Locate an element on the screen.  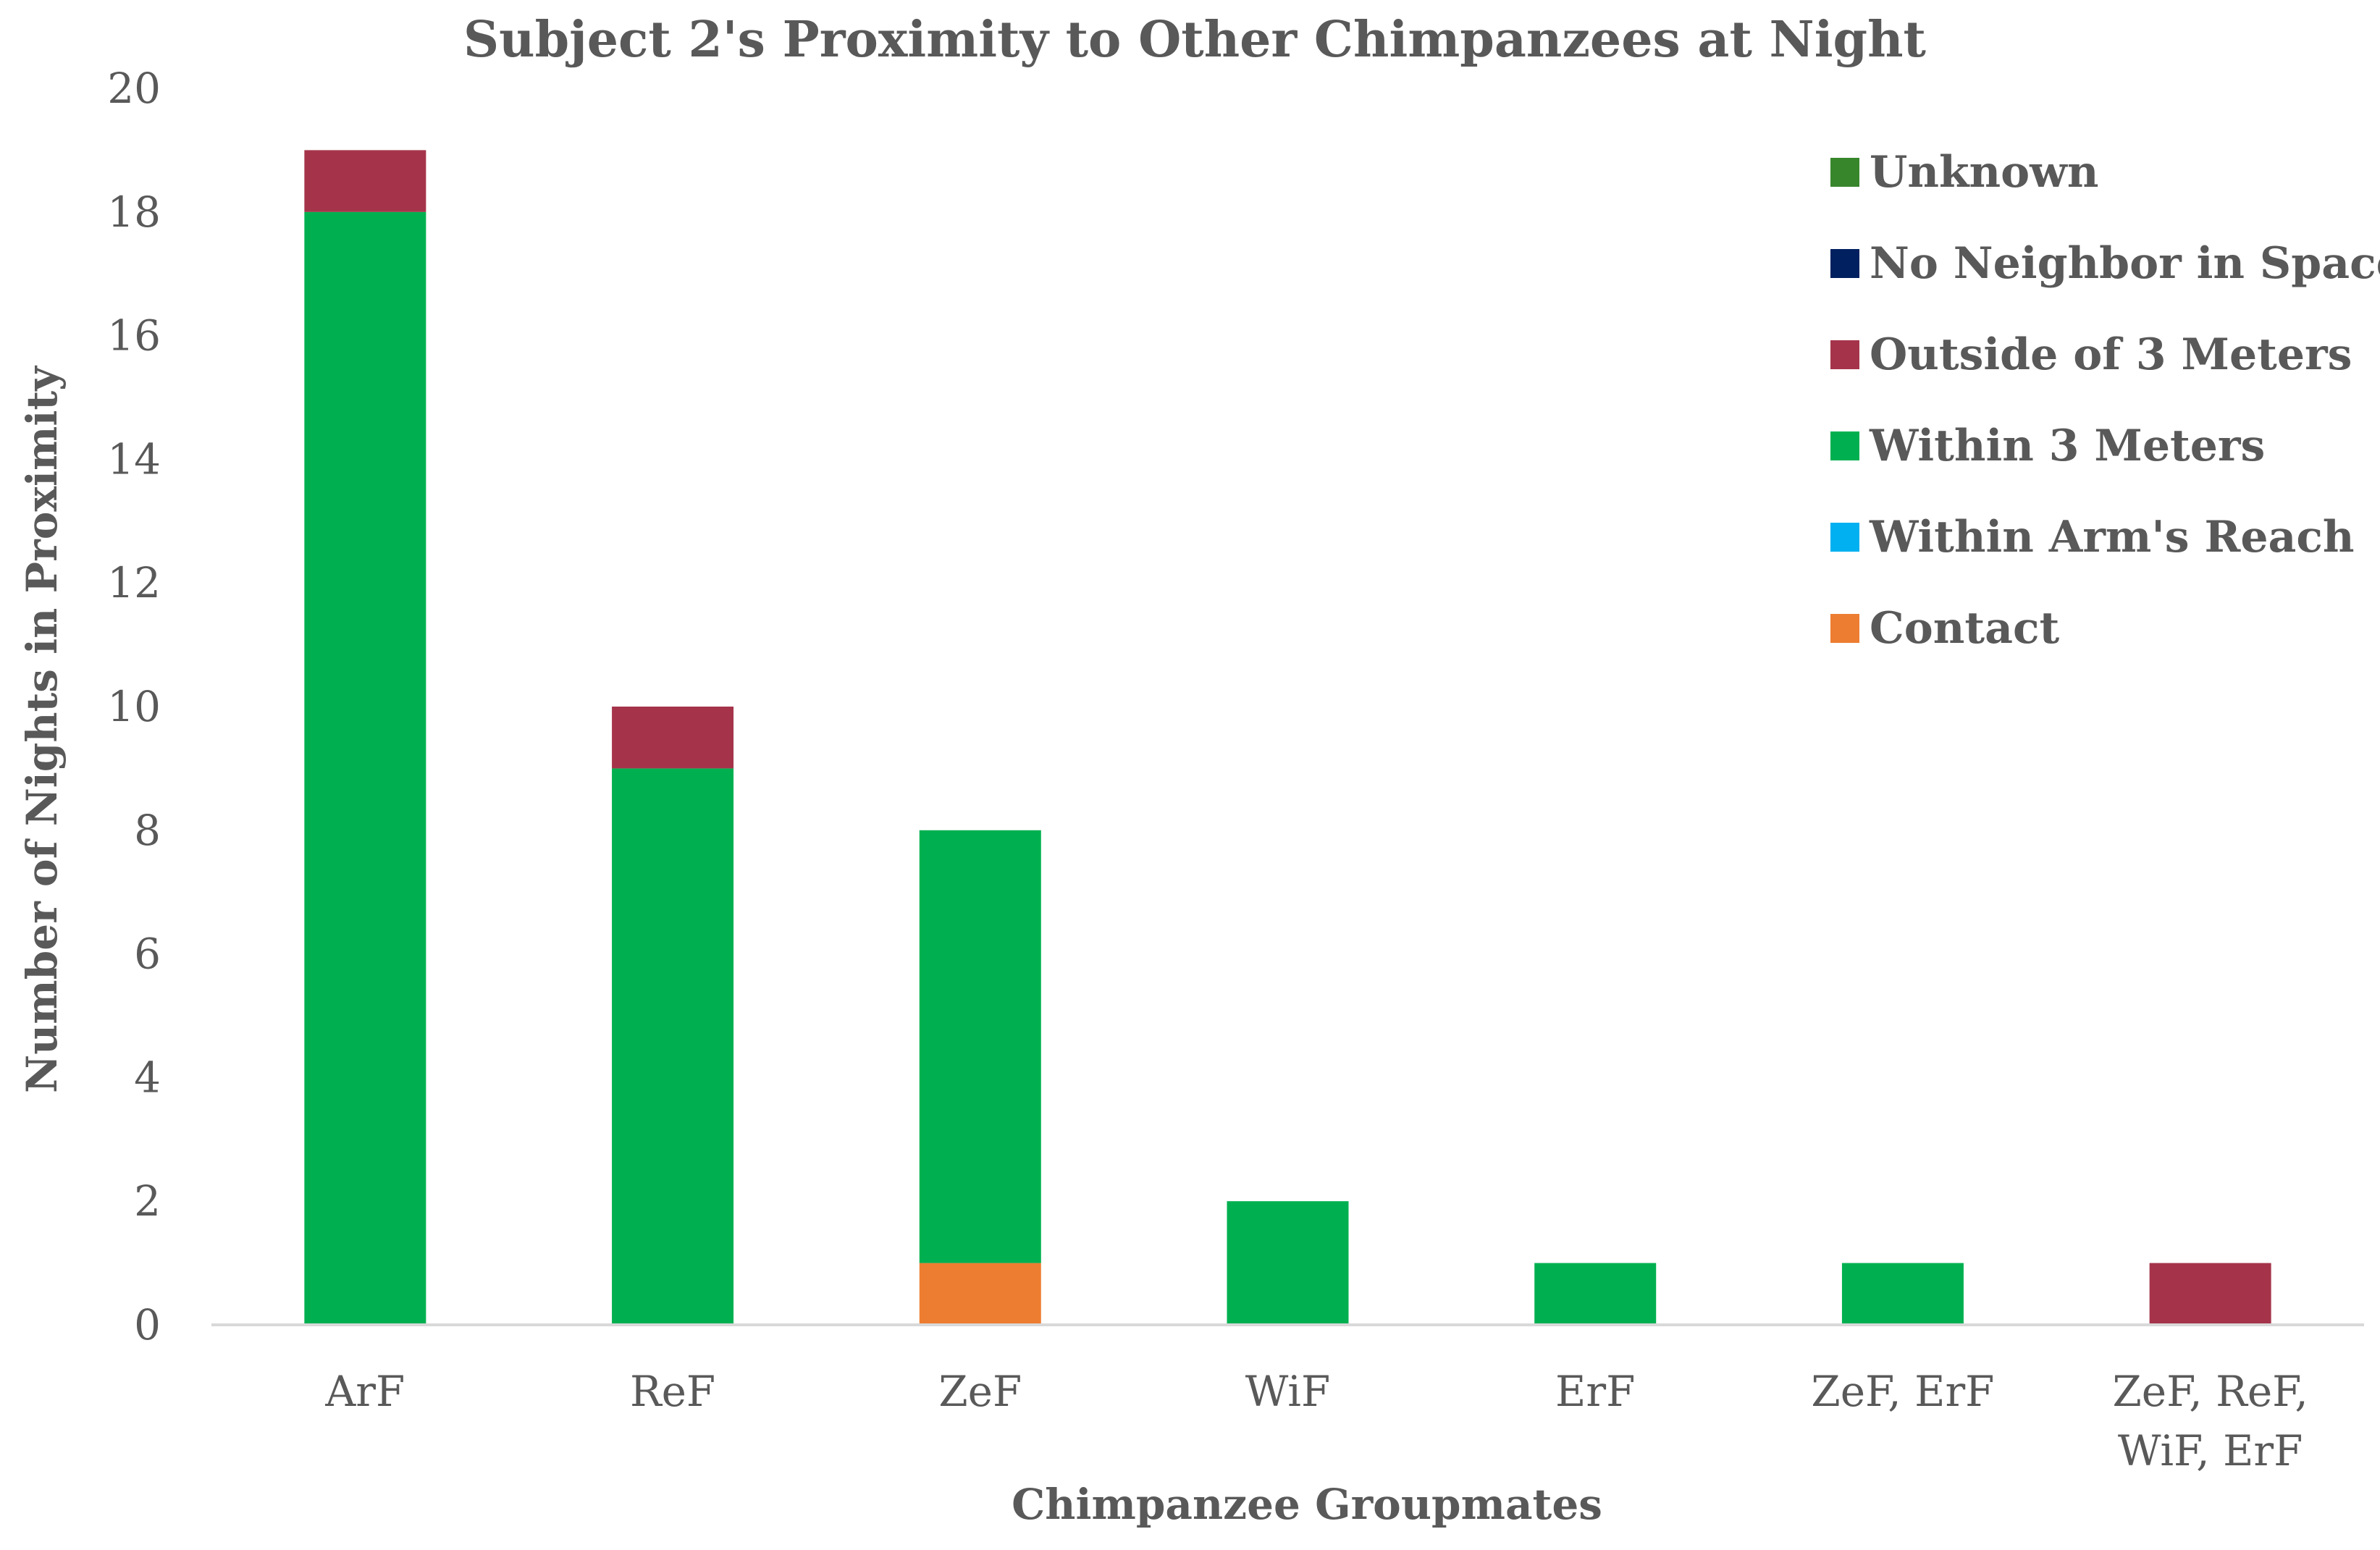
x-tick-label: ReF is located at coordinates (672, 1392).